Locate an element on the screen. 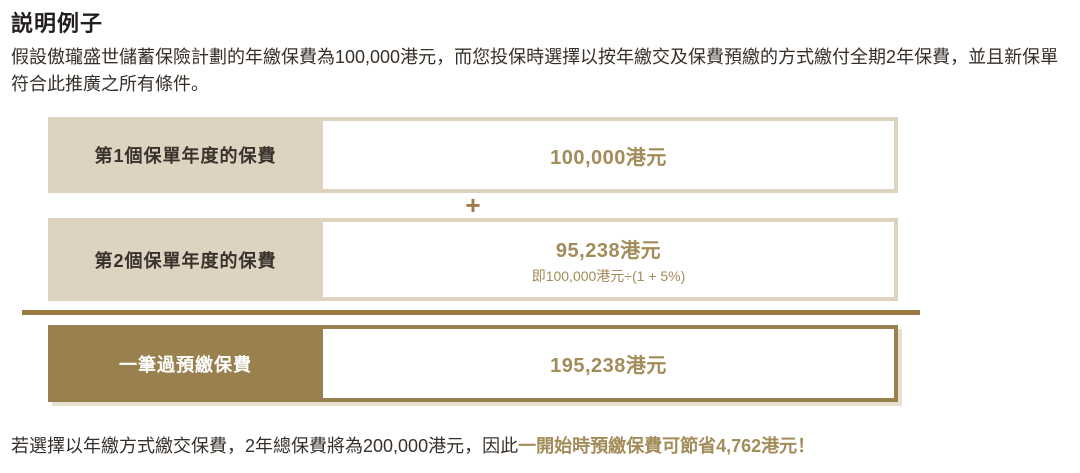  row-year1-value: 100,000港元 is located at coordinates (608, 157).